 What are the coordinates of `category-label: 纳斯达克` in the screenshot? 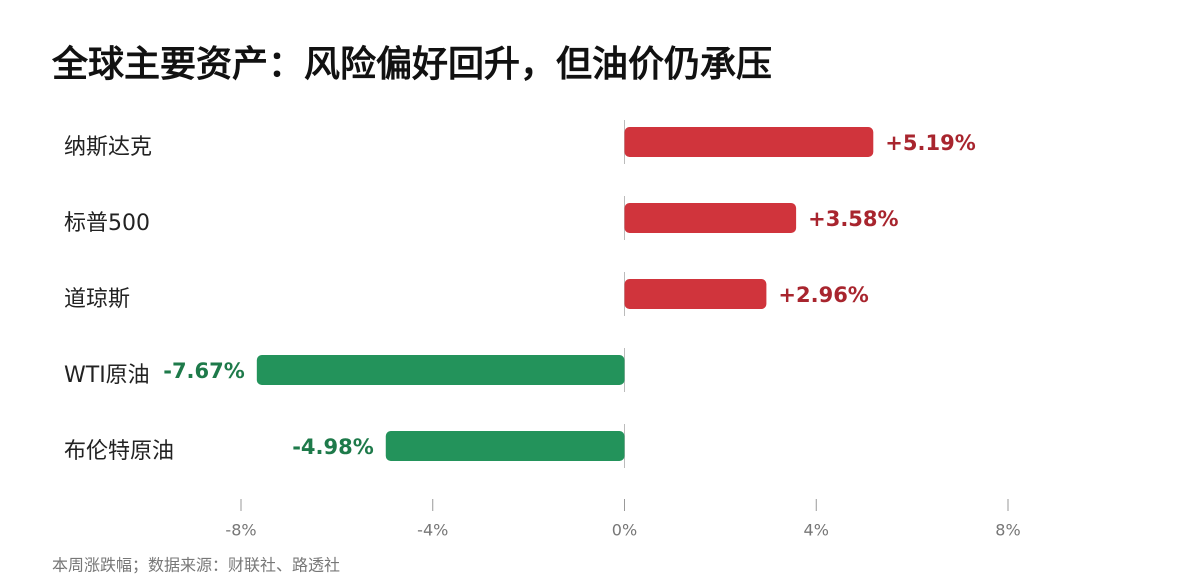 It's located at (108, 147).